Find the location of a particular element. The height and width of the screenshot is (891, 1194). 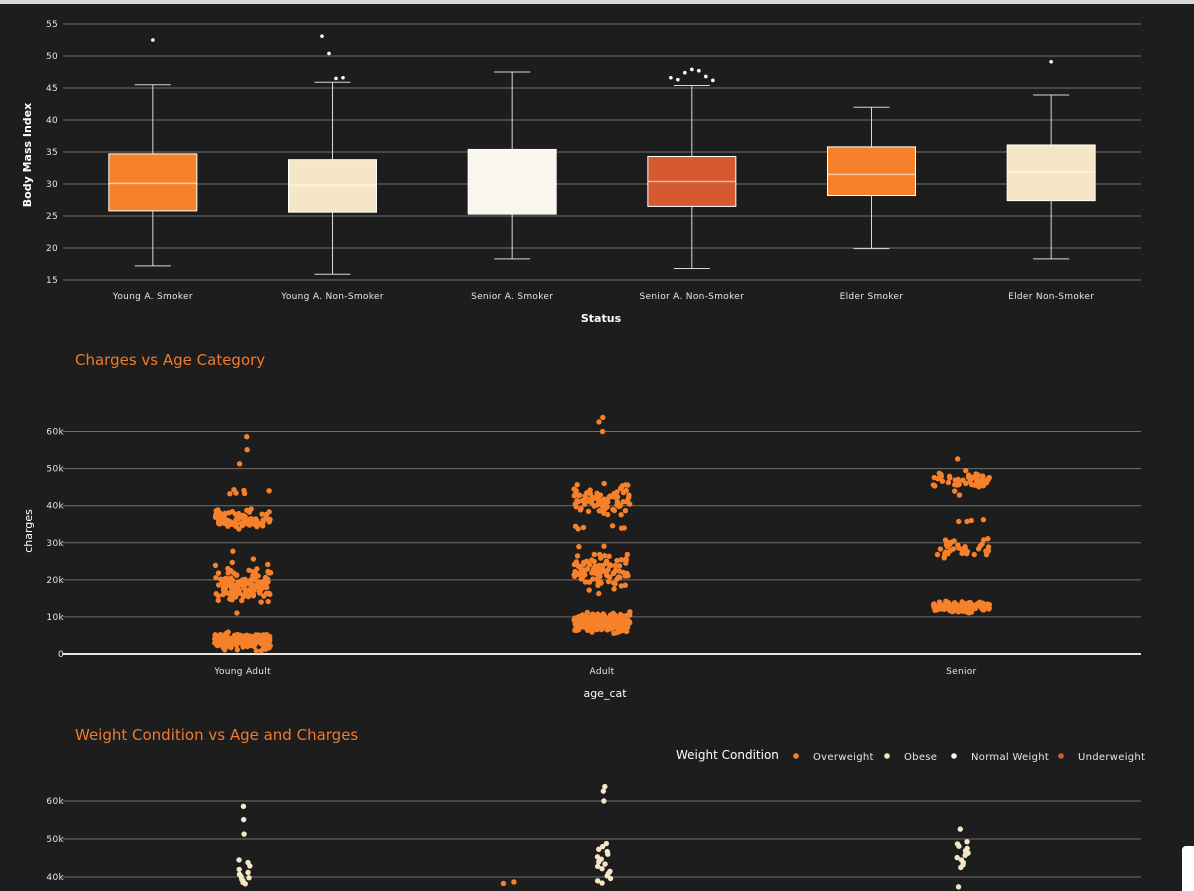

y-tick-label: 20 is located at coordinates (52, 249).